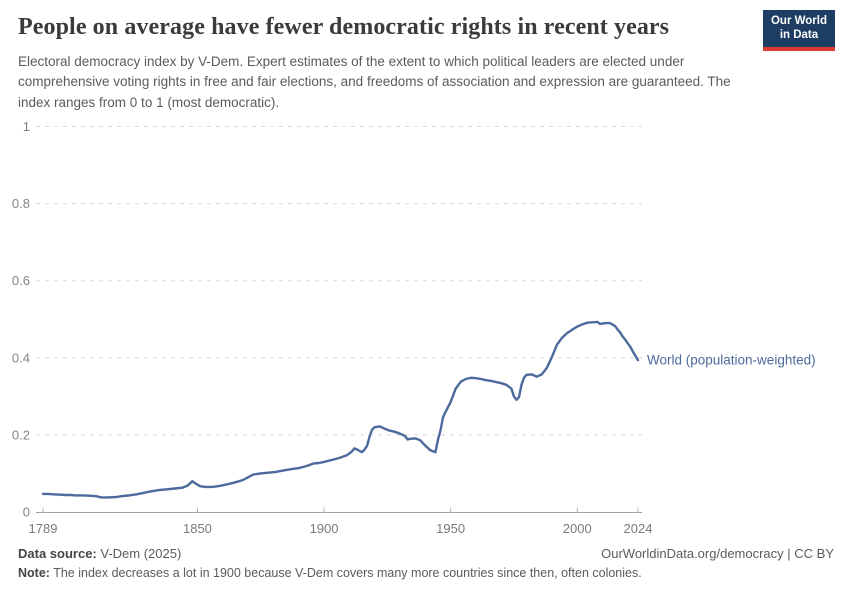  Describe the element at coordinates (798, 21) in the screenshot. I see `owid-logo-line1: Our World` at that location.